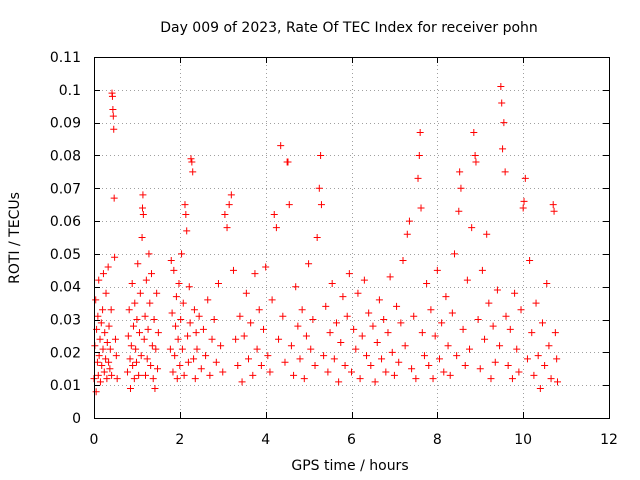 The width and height of the screenshot is (640, 480). I want to click on x-tick-labels: 0 2 4 6 8 10 12, so click(354, 440).